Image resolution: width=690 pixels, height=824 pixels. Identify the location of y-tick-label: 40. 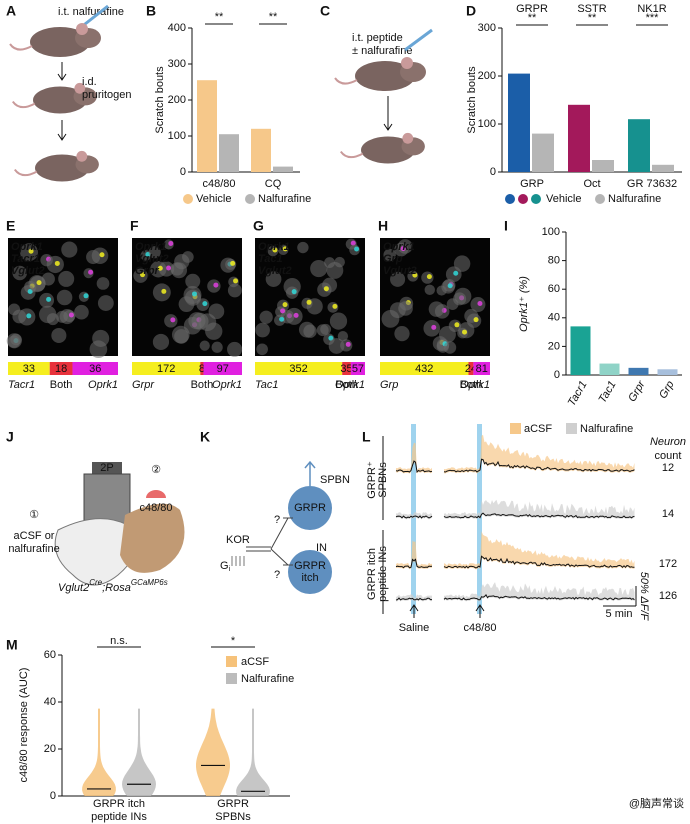
(50, 702).